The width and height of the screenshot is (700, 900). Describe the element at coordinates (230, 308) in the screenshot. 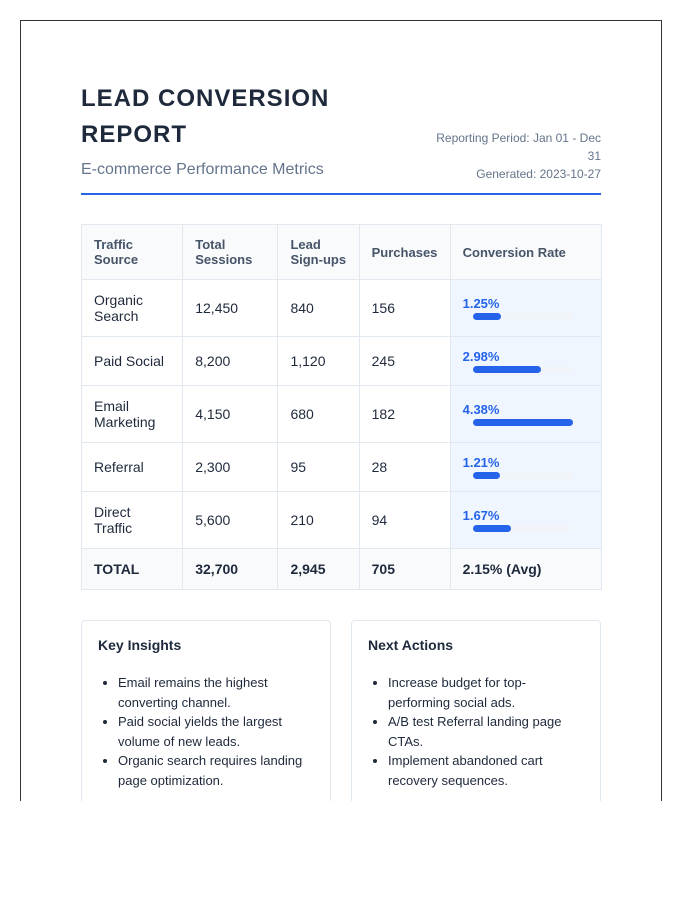

I see `cell: 12,450` at that location.